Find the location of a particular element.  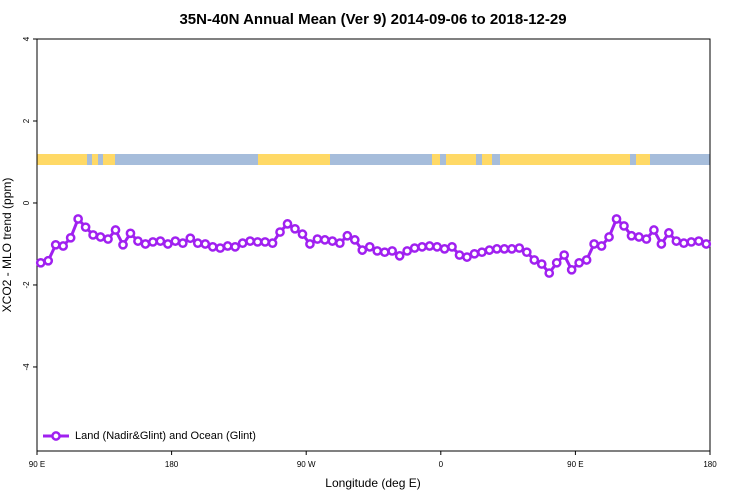

y-tick-label: -2 is located at coordinates (26, 285).